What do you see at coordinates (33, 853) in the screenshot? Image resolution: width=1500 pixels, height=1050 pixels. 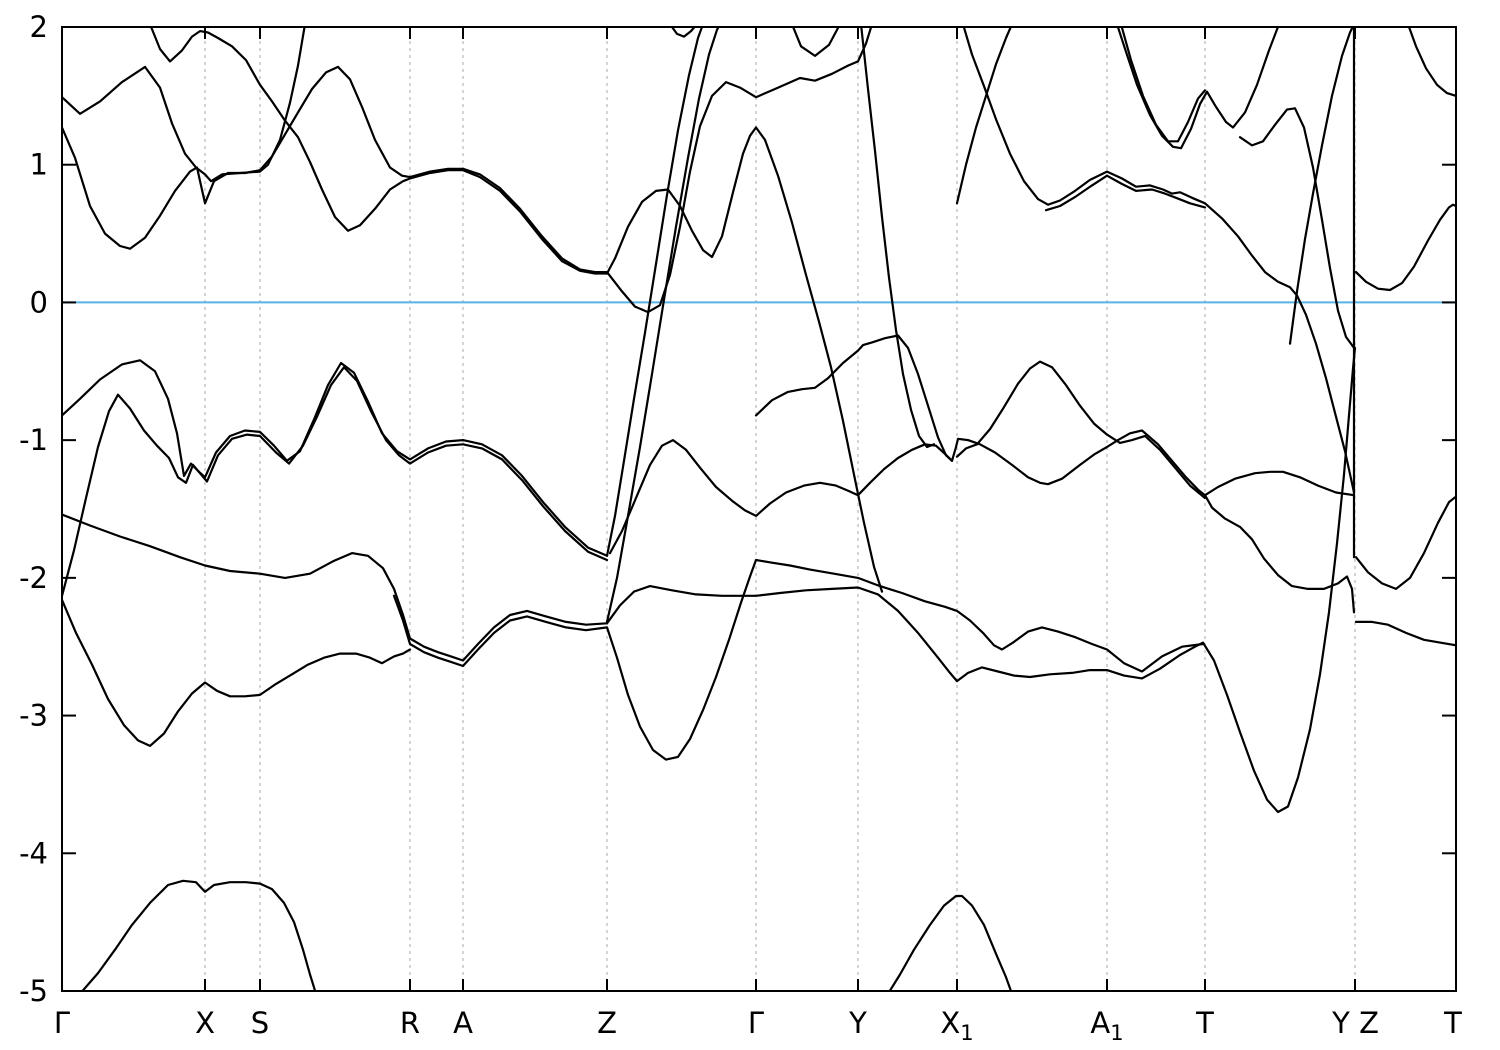 I see `y-tick-label: -4` at bounding box center [33, 853].